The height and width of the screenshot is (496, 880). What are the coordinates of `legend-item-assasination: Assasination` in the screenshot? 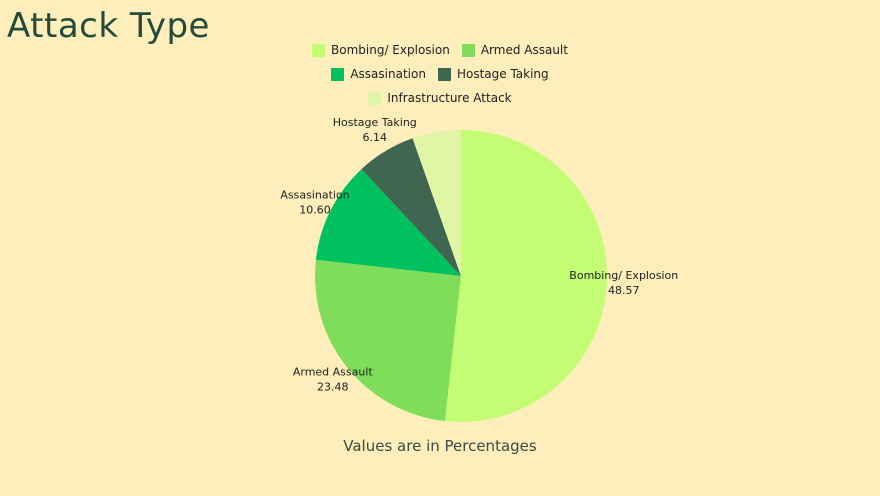 It's located at (378, 74).